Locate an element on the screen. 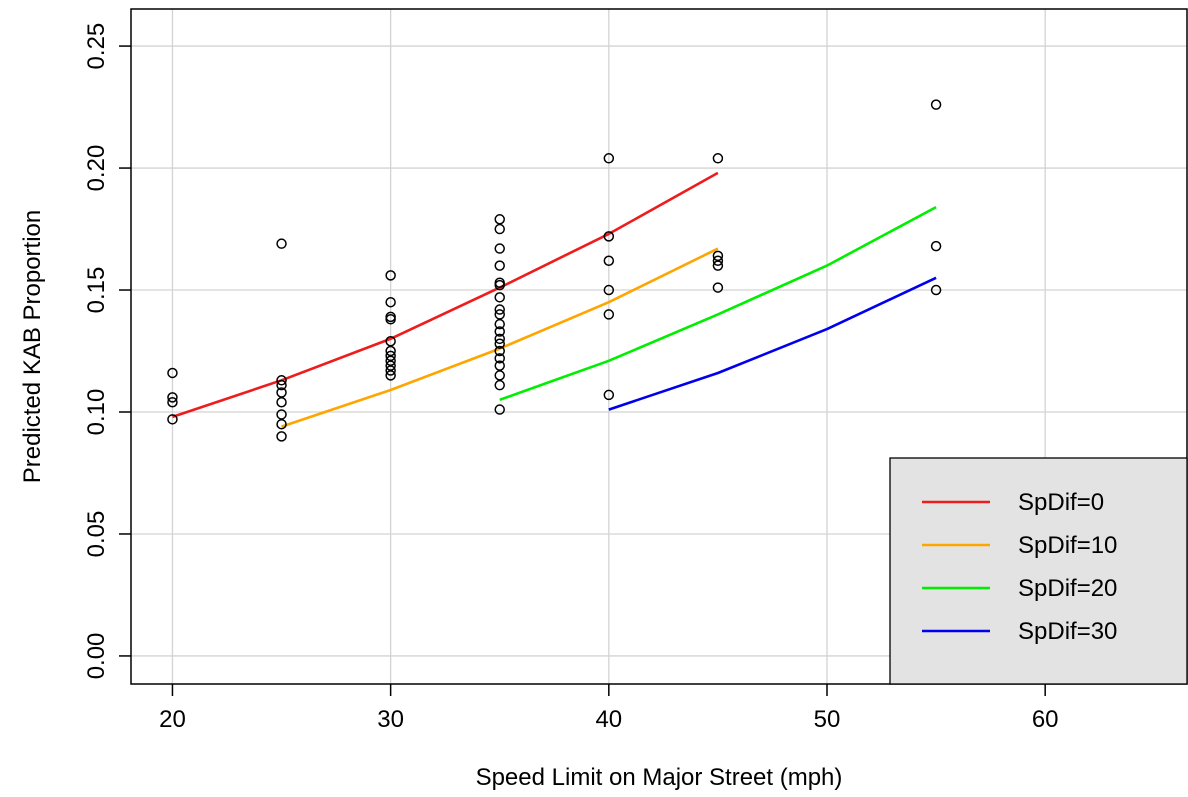 The image size is (1188, 797). x-axis: 20 30 40 50 60 is located at coordinates (609, 708).